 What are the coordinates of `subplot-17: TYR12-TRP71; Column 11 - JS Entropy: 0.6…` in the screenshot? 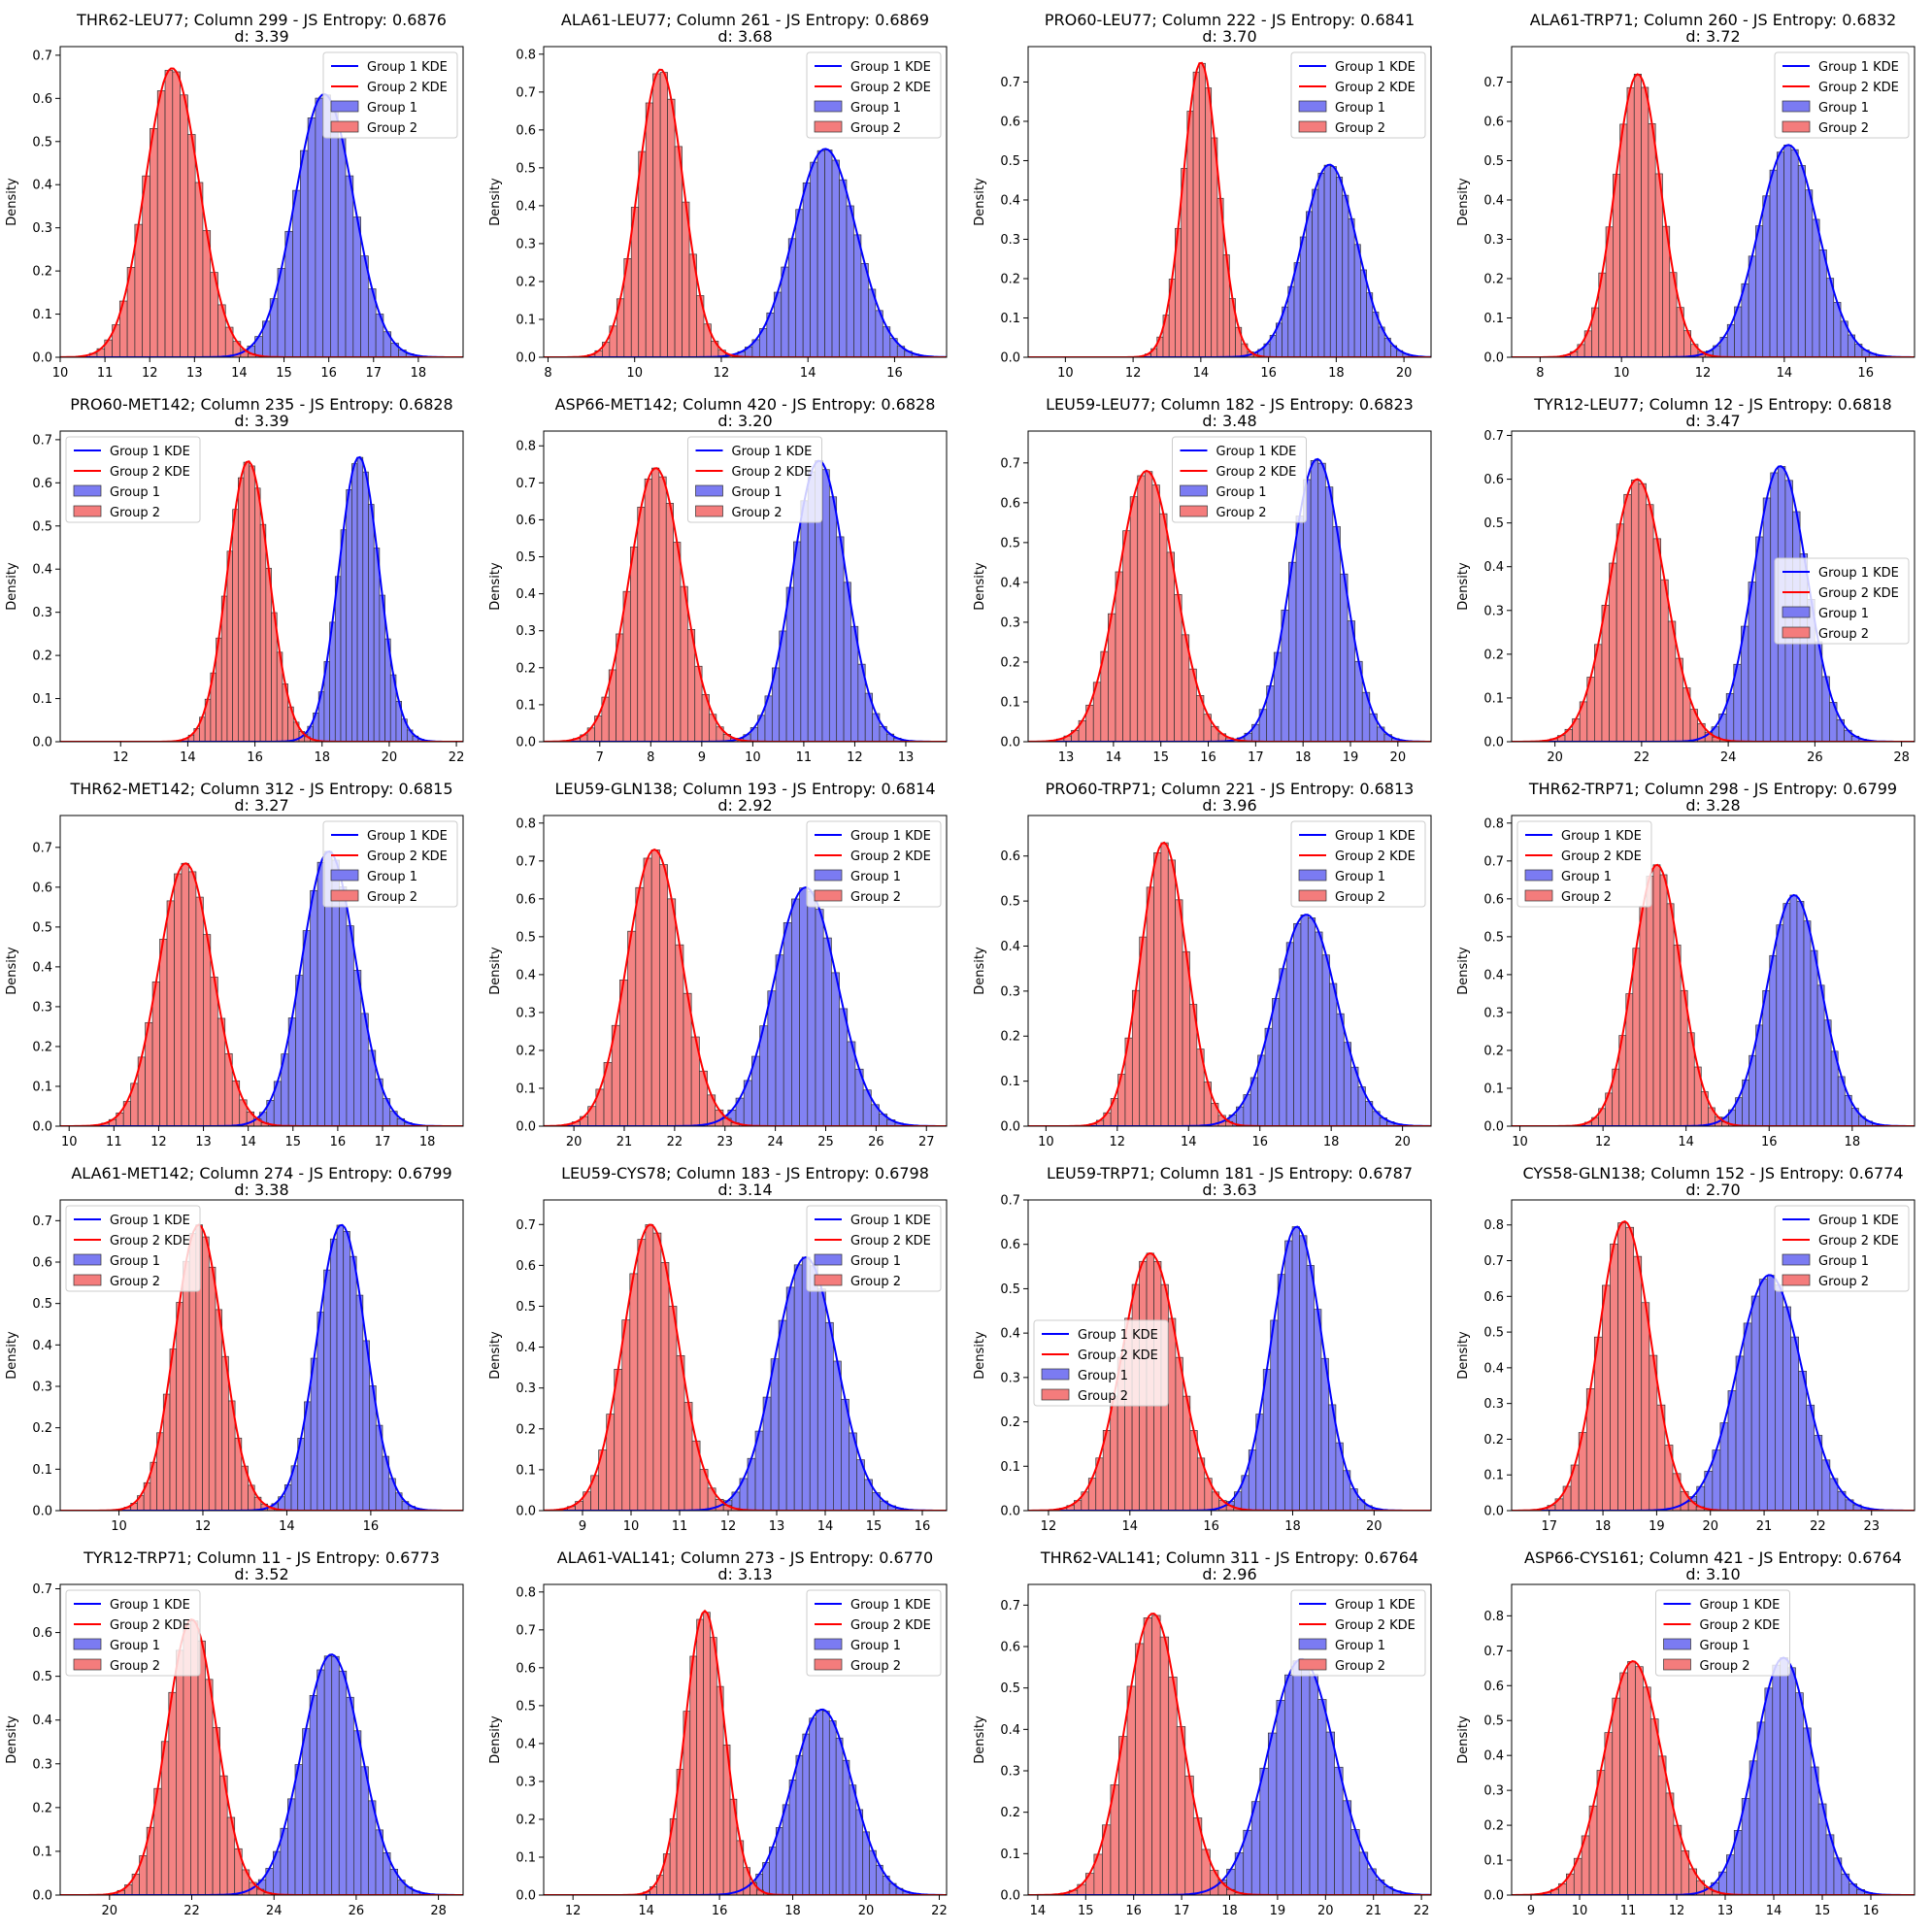 It's located at (234, 1733).